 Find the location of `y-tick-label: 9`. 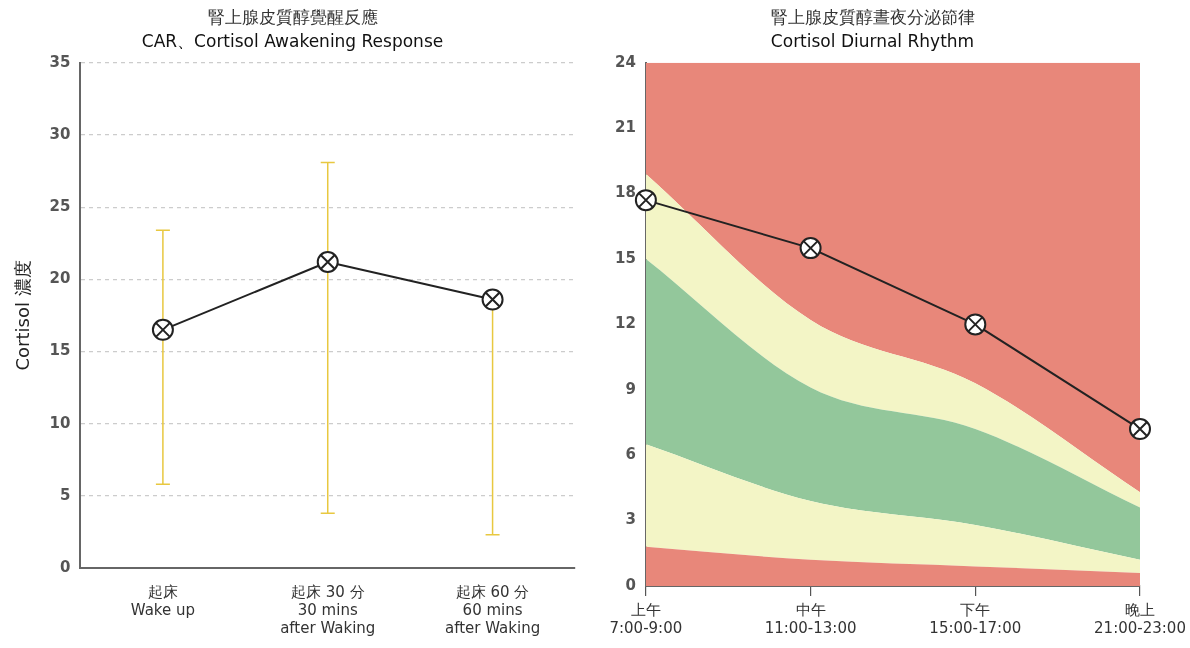

y-tick-label: 9 is located at coordinates (630, 388).